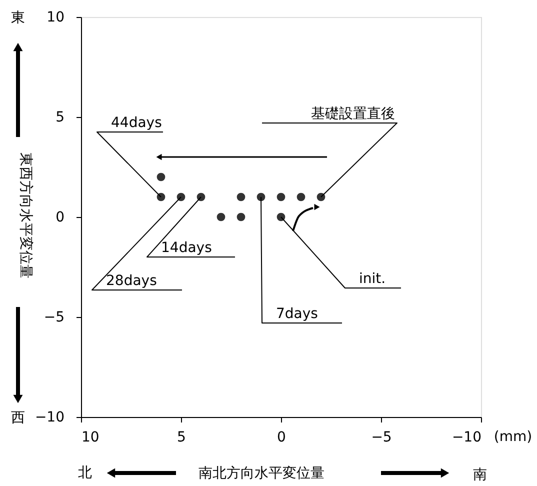 The width and height of the screenshot is (537, 486). What do you see at coordinates (18, 418) in the screenshot?
I see `text: 西` at bounding box center [18, 418].